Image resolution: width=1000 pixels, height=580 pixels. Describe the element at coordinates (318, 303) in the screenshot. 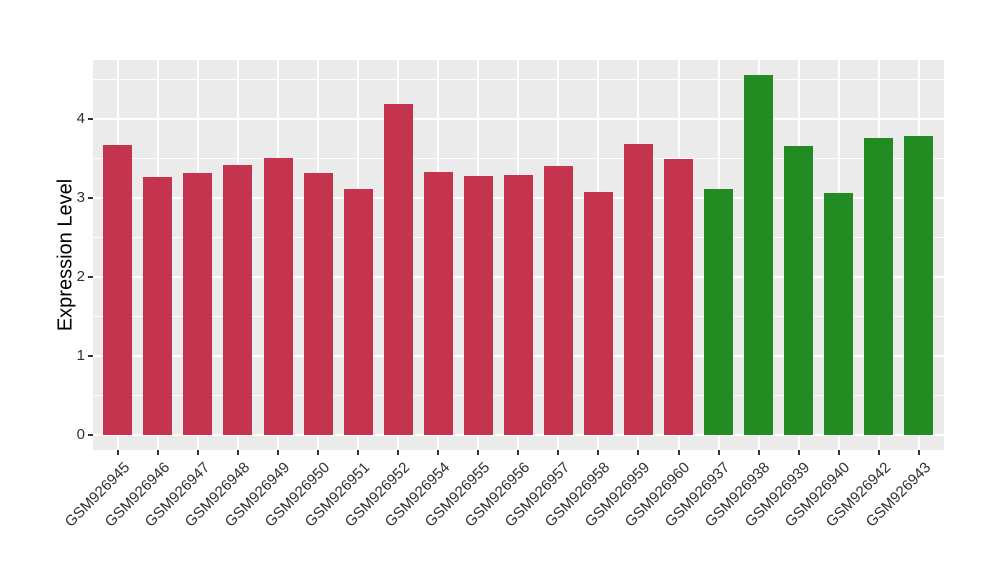

I see `bar-GSM926950` at that location.